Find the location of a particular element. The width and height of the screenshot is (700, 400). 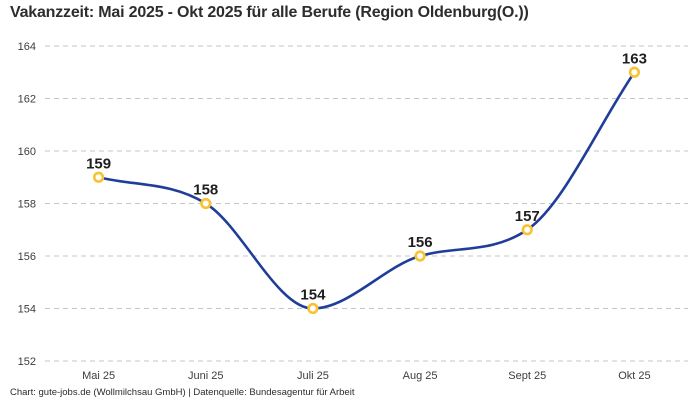

y-axis-tick-label: 160 is located at coordinates (27, 152).